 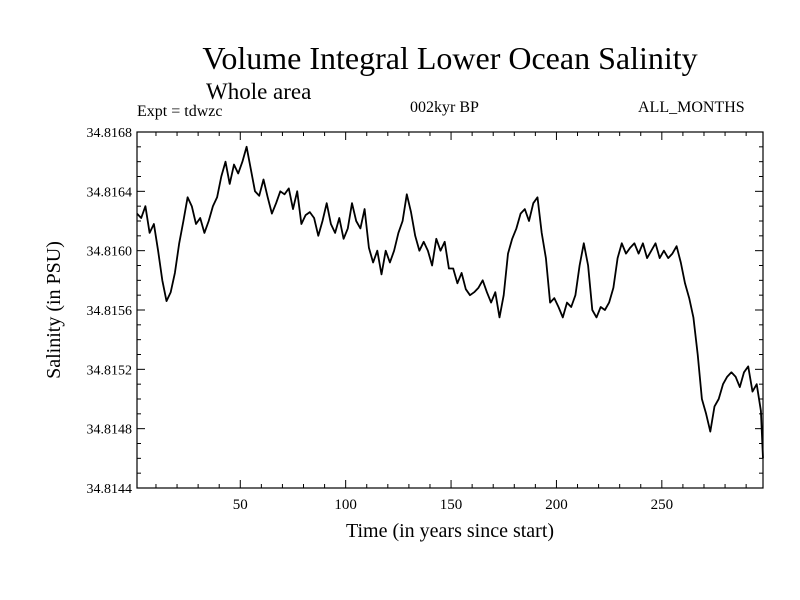 What do you see at coordinates (110, 489) in the screenshot?
I see `y-tick-label: 34.8144` at bounding box center [110, 489].